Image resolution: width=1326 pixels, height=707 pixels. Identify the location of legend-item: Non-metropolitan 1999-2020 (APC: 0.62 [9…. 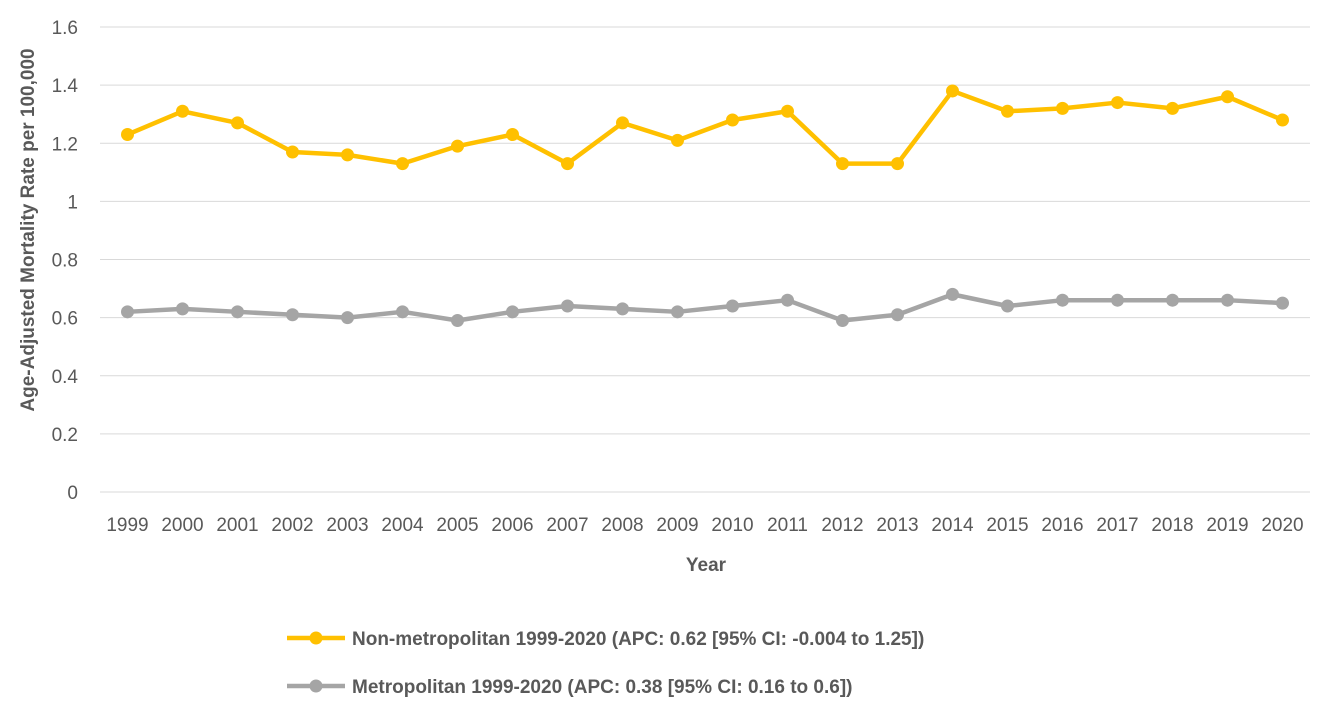
(605, 639).